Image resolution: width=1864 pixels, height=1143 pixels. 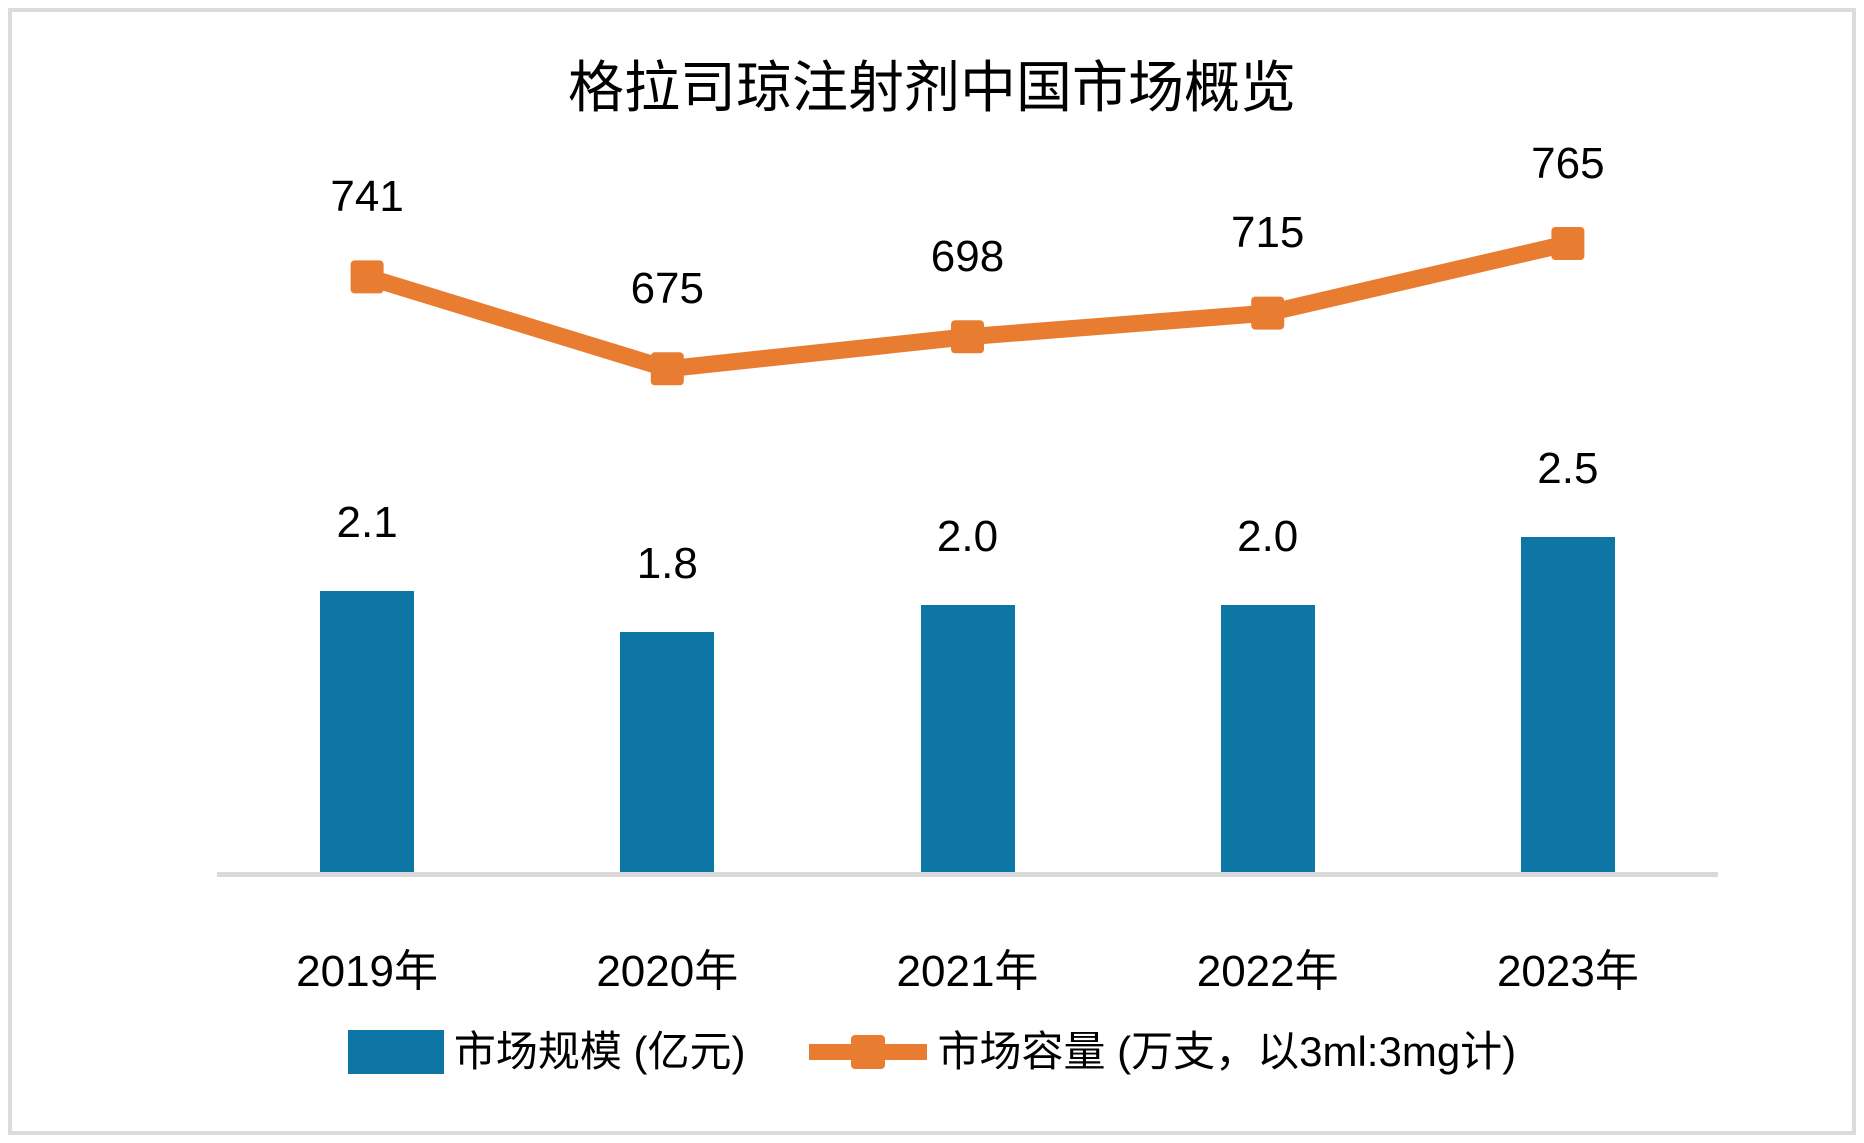 What do you see at coordinates (967, 256) in the screenshot?
I see `line-value-label: 698` at bounding box center [967, 256].